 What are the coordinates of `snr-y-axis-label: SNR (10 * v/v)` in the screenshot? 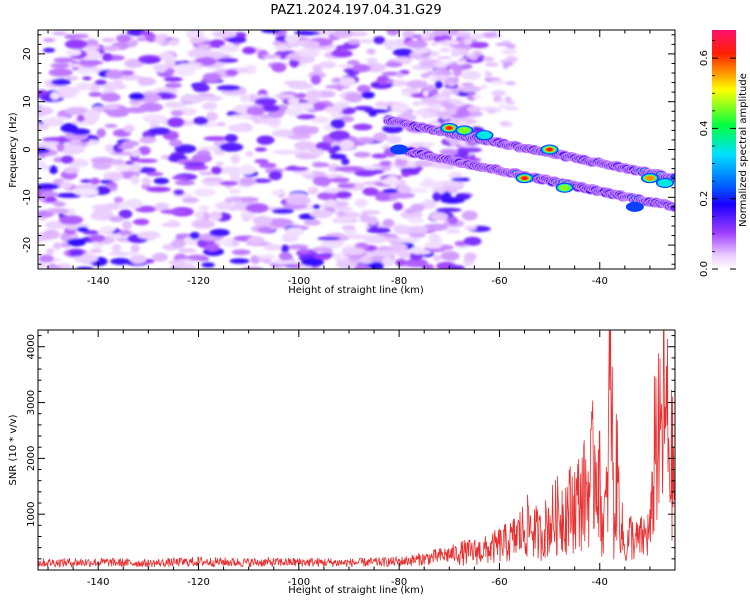 It's located at (13, 449).